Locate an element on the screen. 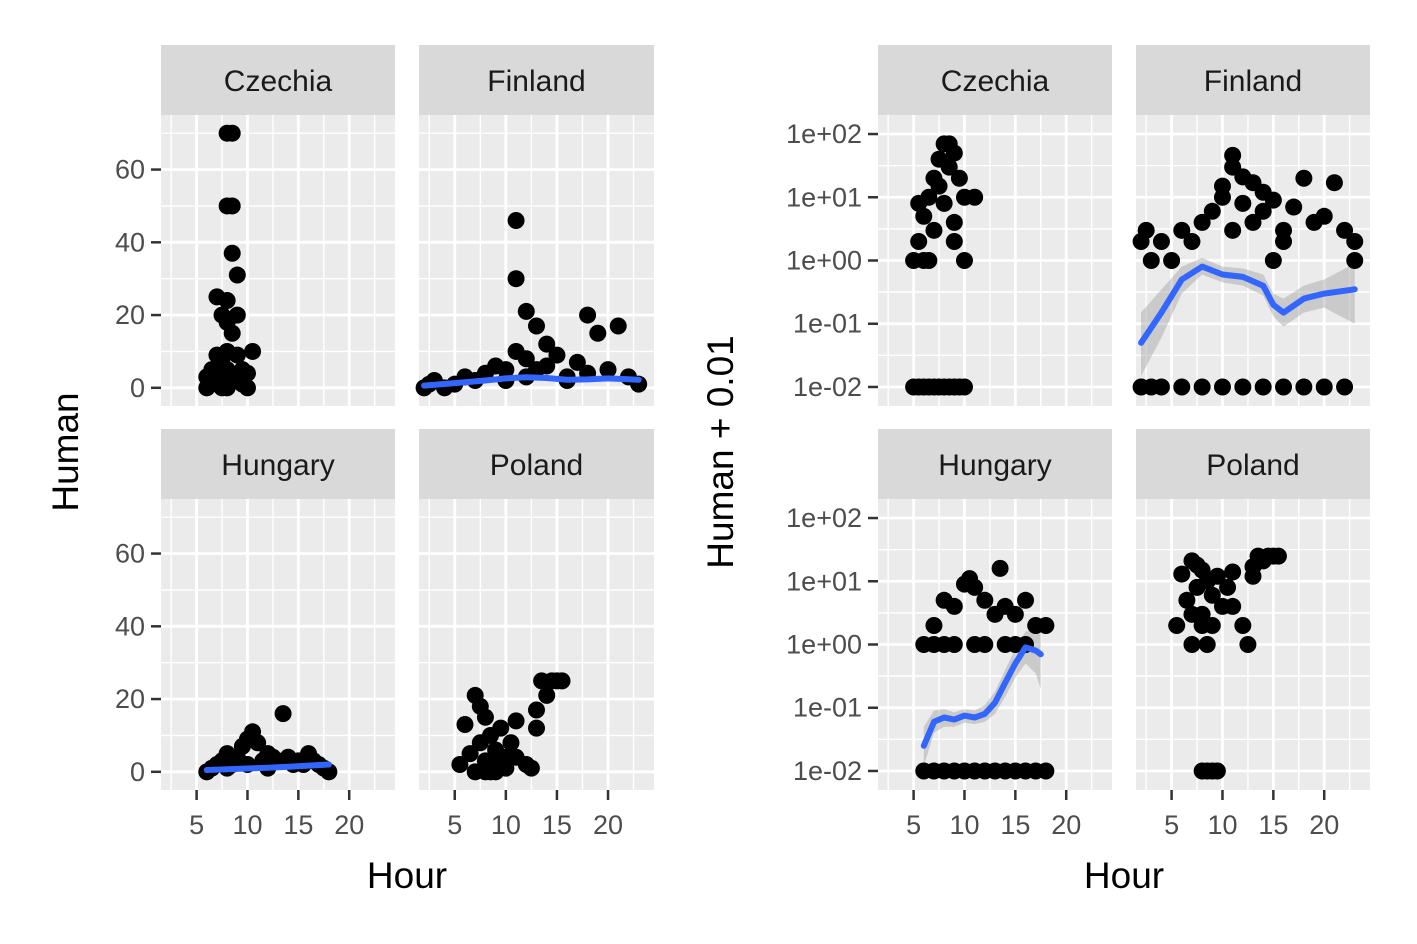  x-tick-label: 20 is located at coordinates (1066, 825).